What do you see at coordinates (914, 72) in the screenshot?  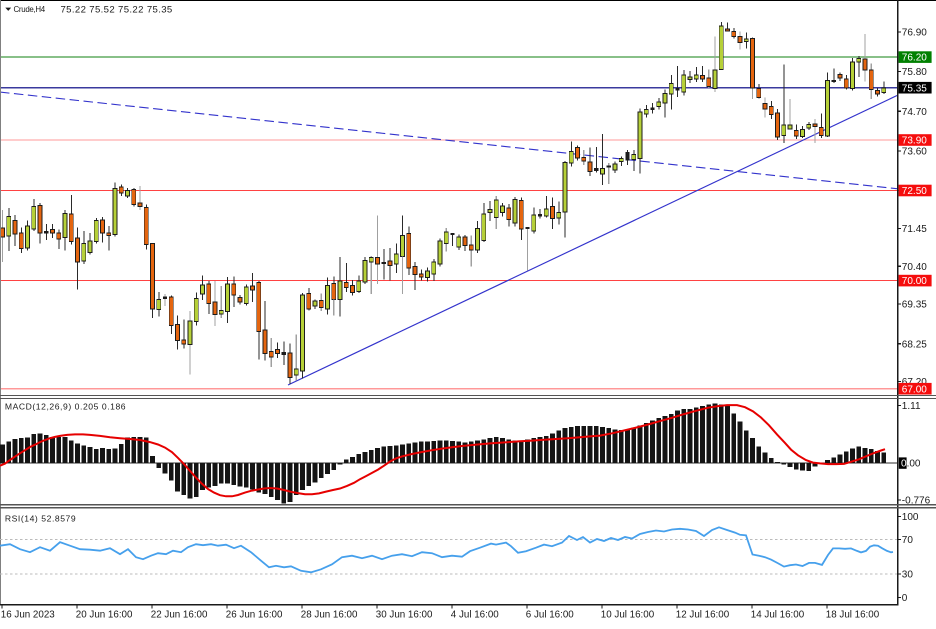 I see `svg-text: 75.80` at bounding box center [914, 72].